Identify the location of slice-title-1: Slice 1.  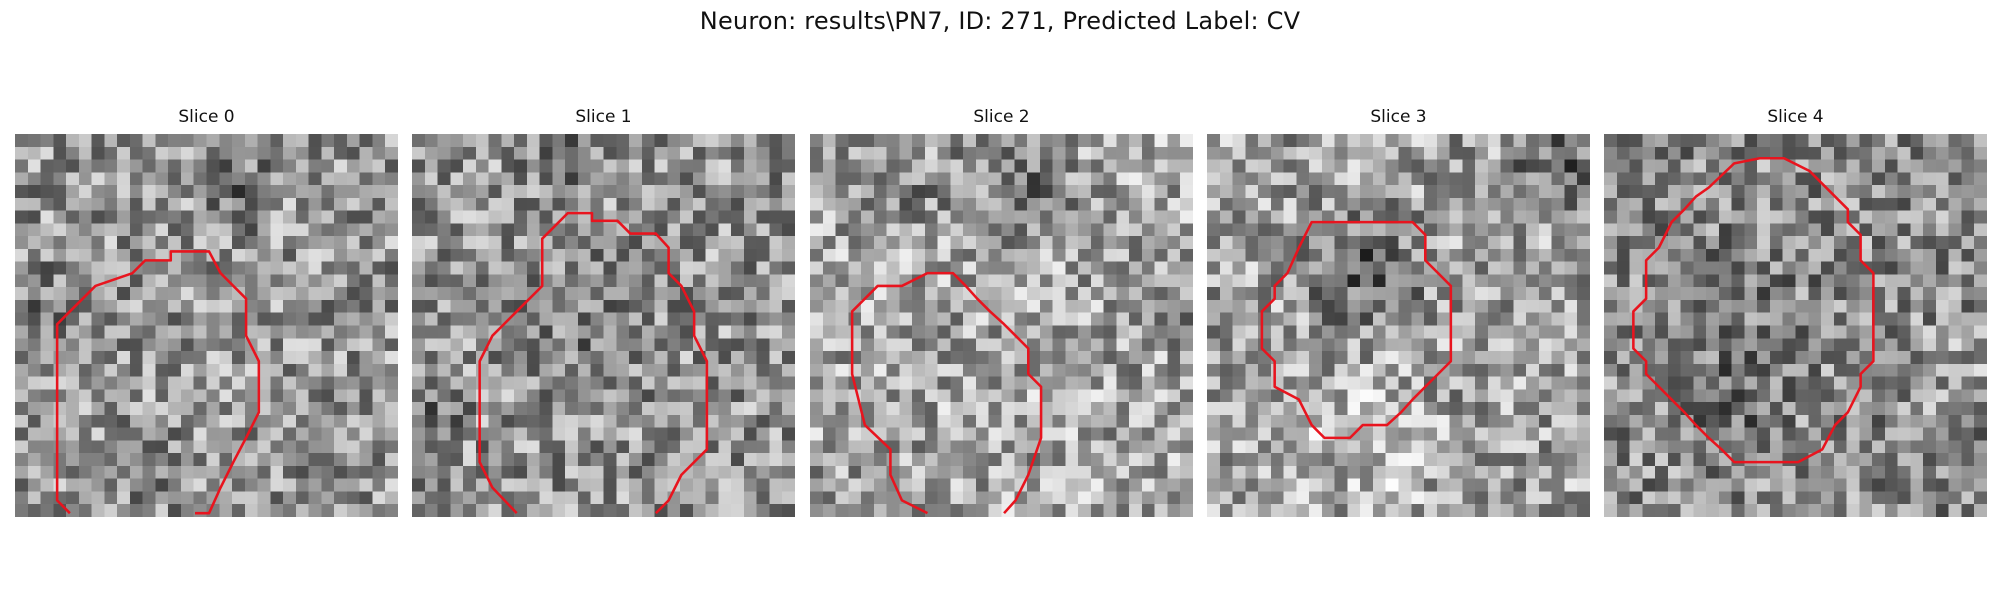
(603, 117).